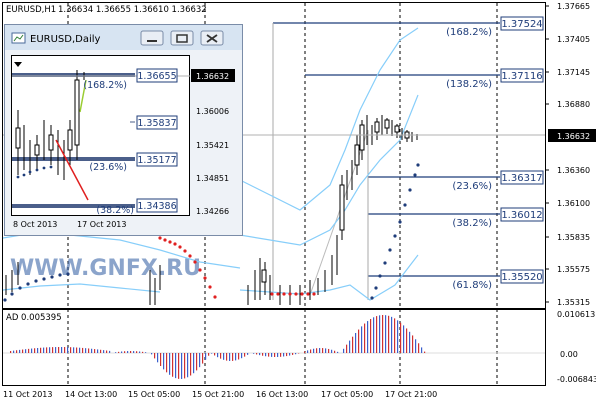  Describe the element at coordinates (72, 170) in the screenshot. I see `daily-red-line` at that location.